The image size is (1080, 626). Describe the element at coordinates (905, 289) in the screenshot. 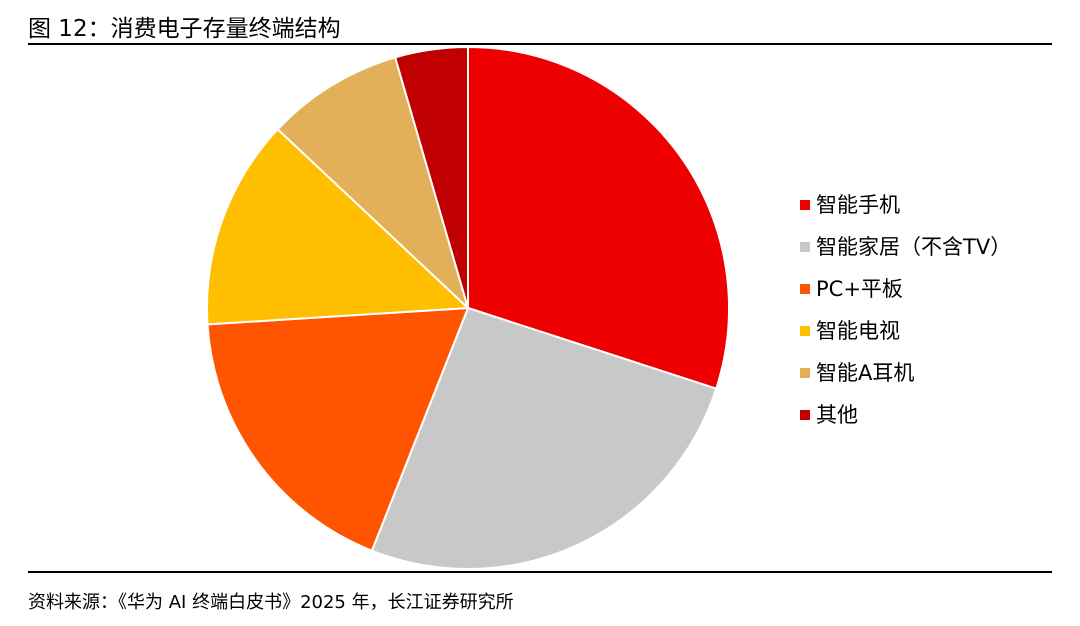

I see `legend-item-3: PC+平板` at that location.